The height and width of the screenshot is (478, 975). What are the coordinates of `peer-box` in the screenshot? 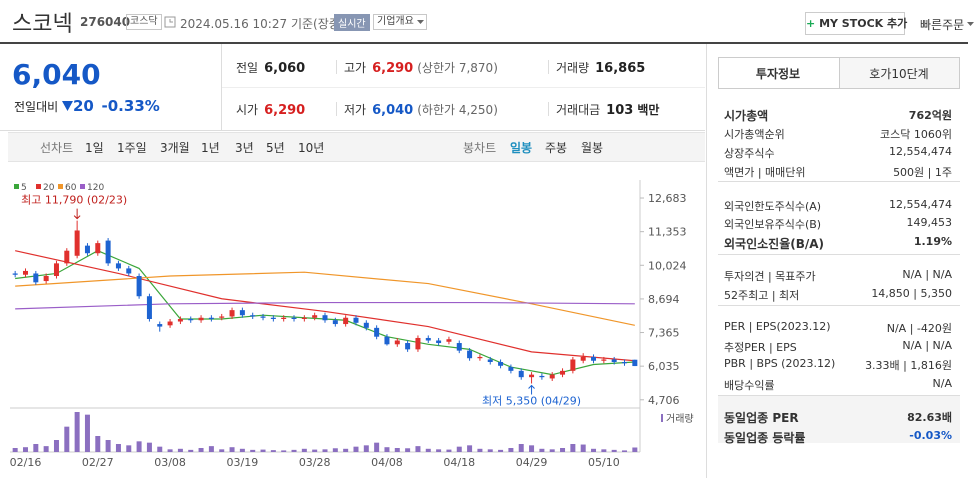 It's located at (839, 419).